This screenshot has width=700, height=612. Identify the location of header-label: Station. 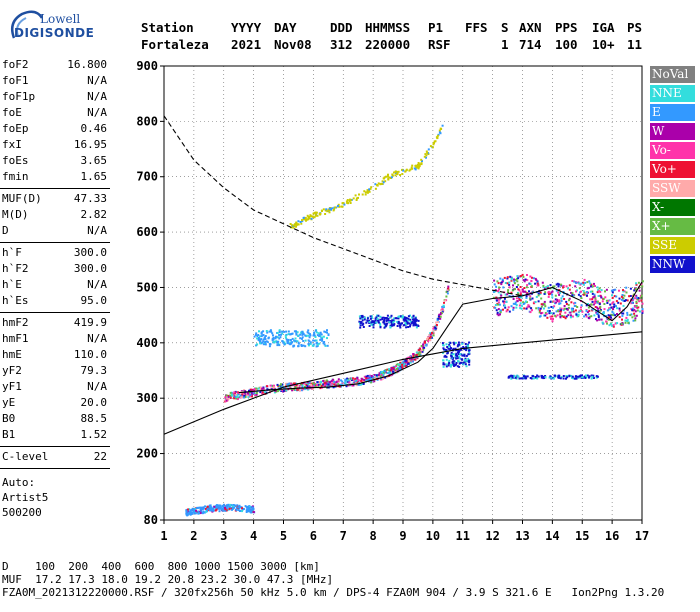
(167, 27).